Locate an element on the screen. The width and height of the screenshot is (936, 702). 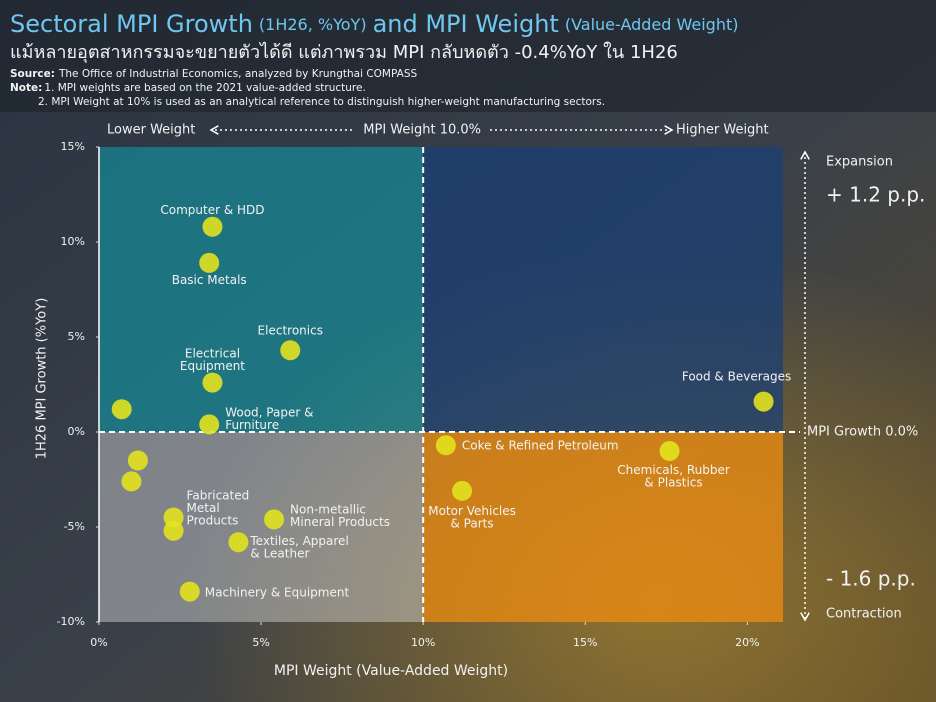
point-label: Non-metallic Mineral Products is located at coordinates (340, 515).